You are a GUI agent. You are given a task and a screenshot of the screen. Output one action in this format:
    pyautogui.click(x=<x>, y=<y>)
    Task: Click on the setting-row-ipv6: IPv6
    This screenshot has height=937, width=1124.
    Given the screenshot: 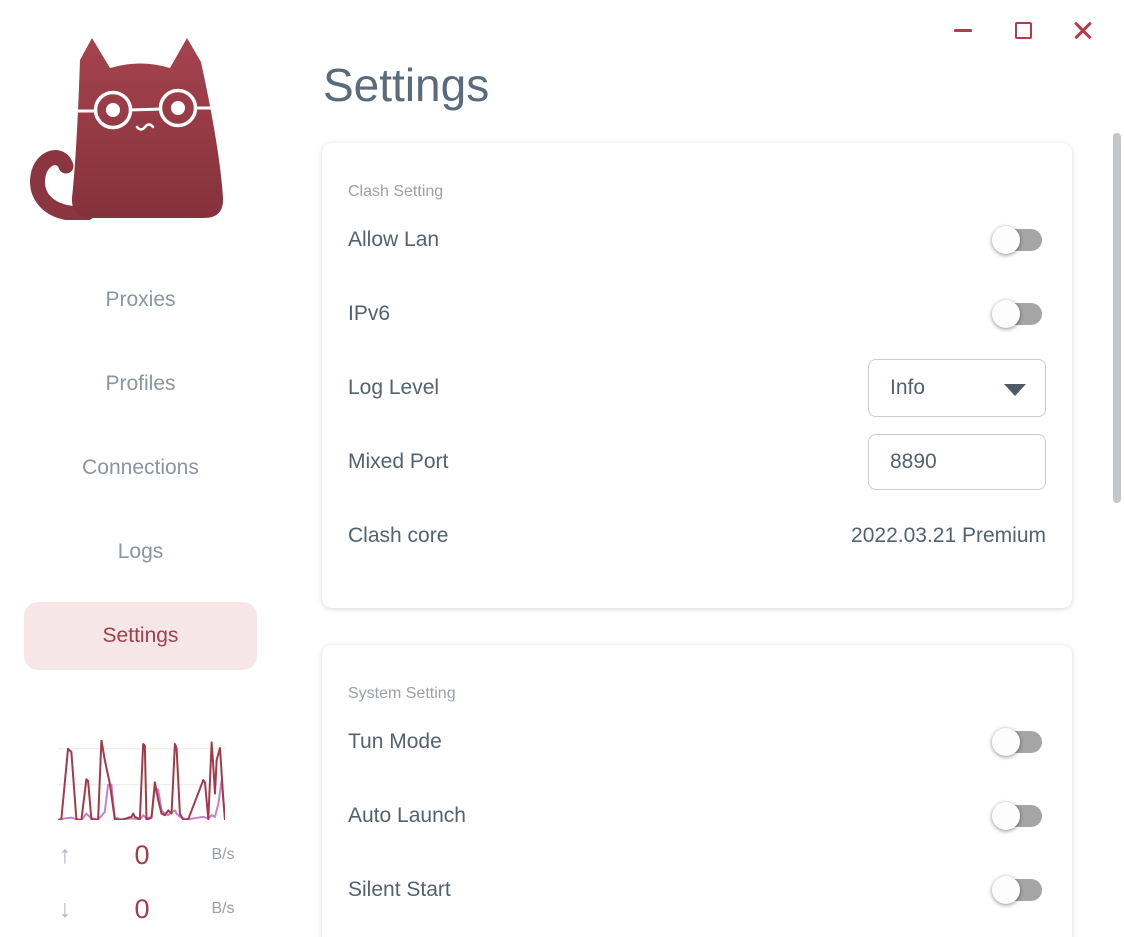 What is the action you would take?
    pyautogui.click(x=697, y=314)
    